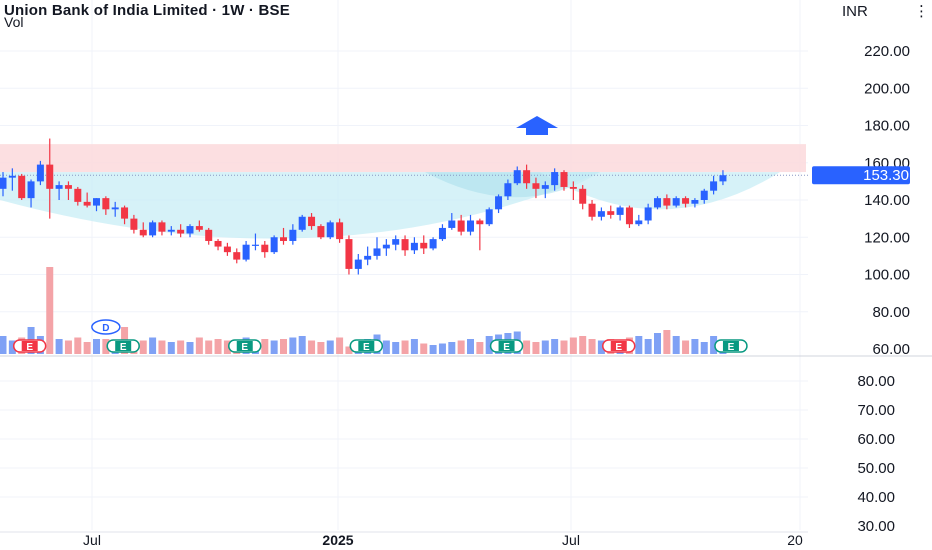 The height and width of the screenshot is (550, 932). Describe the element at coordinates (861, 175) in the screenshot. I see `last-price-tag: 153.30` at that location.